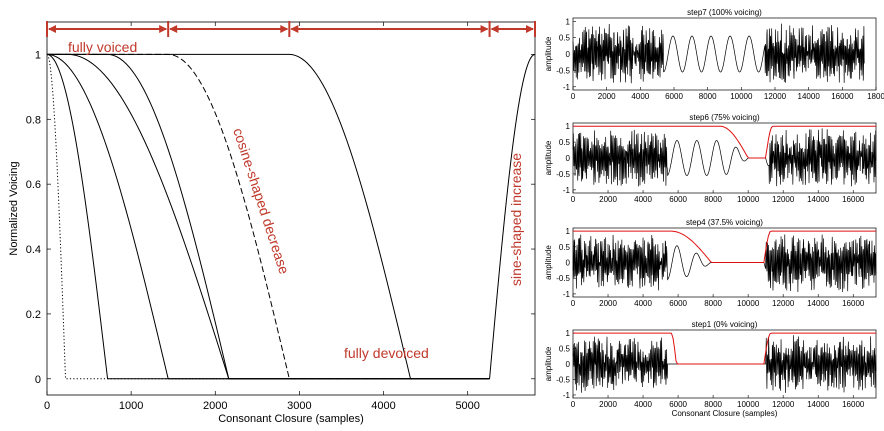 Image resolution: width=884 pixels, height=431 pixels. Describe the element at coordinates (261, 201) in the screenshot. I see `annotation-cosine-decrease: cosine-shaped decrease` at that location.